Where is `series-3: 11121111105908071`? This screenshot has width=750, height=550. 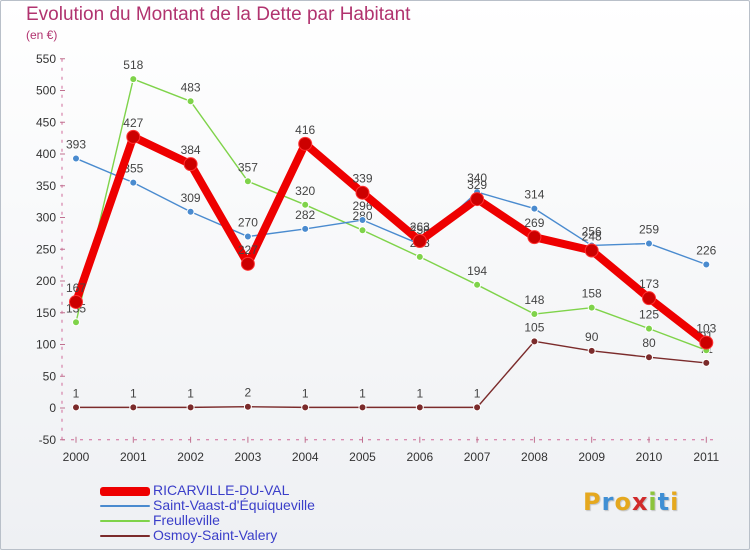 series-3: 11121111105908071 is located at coordinates (392, 366).